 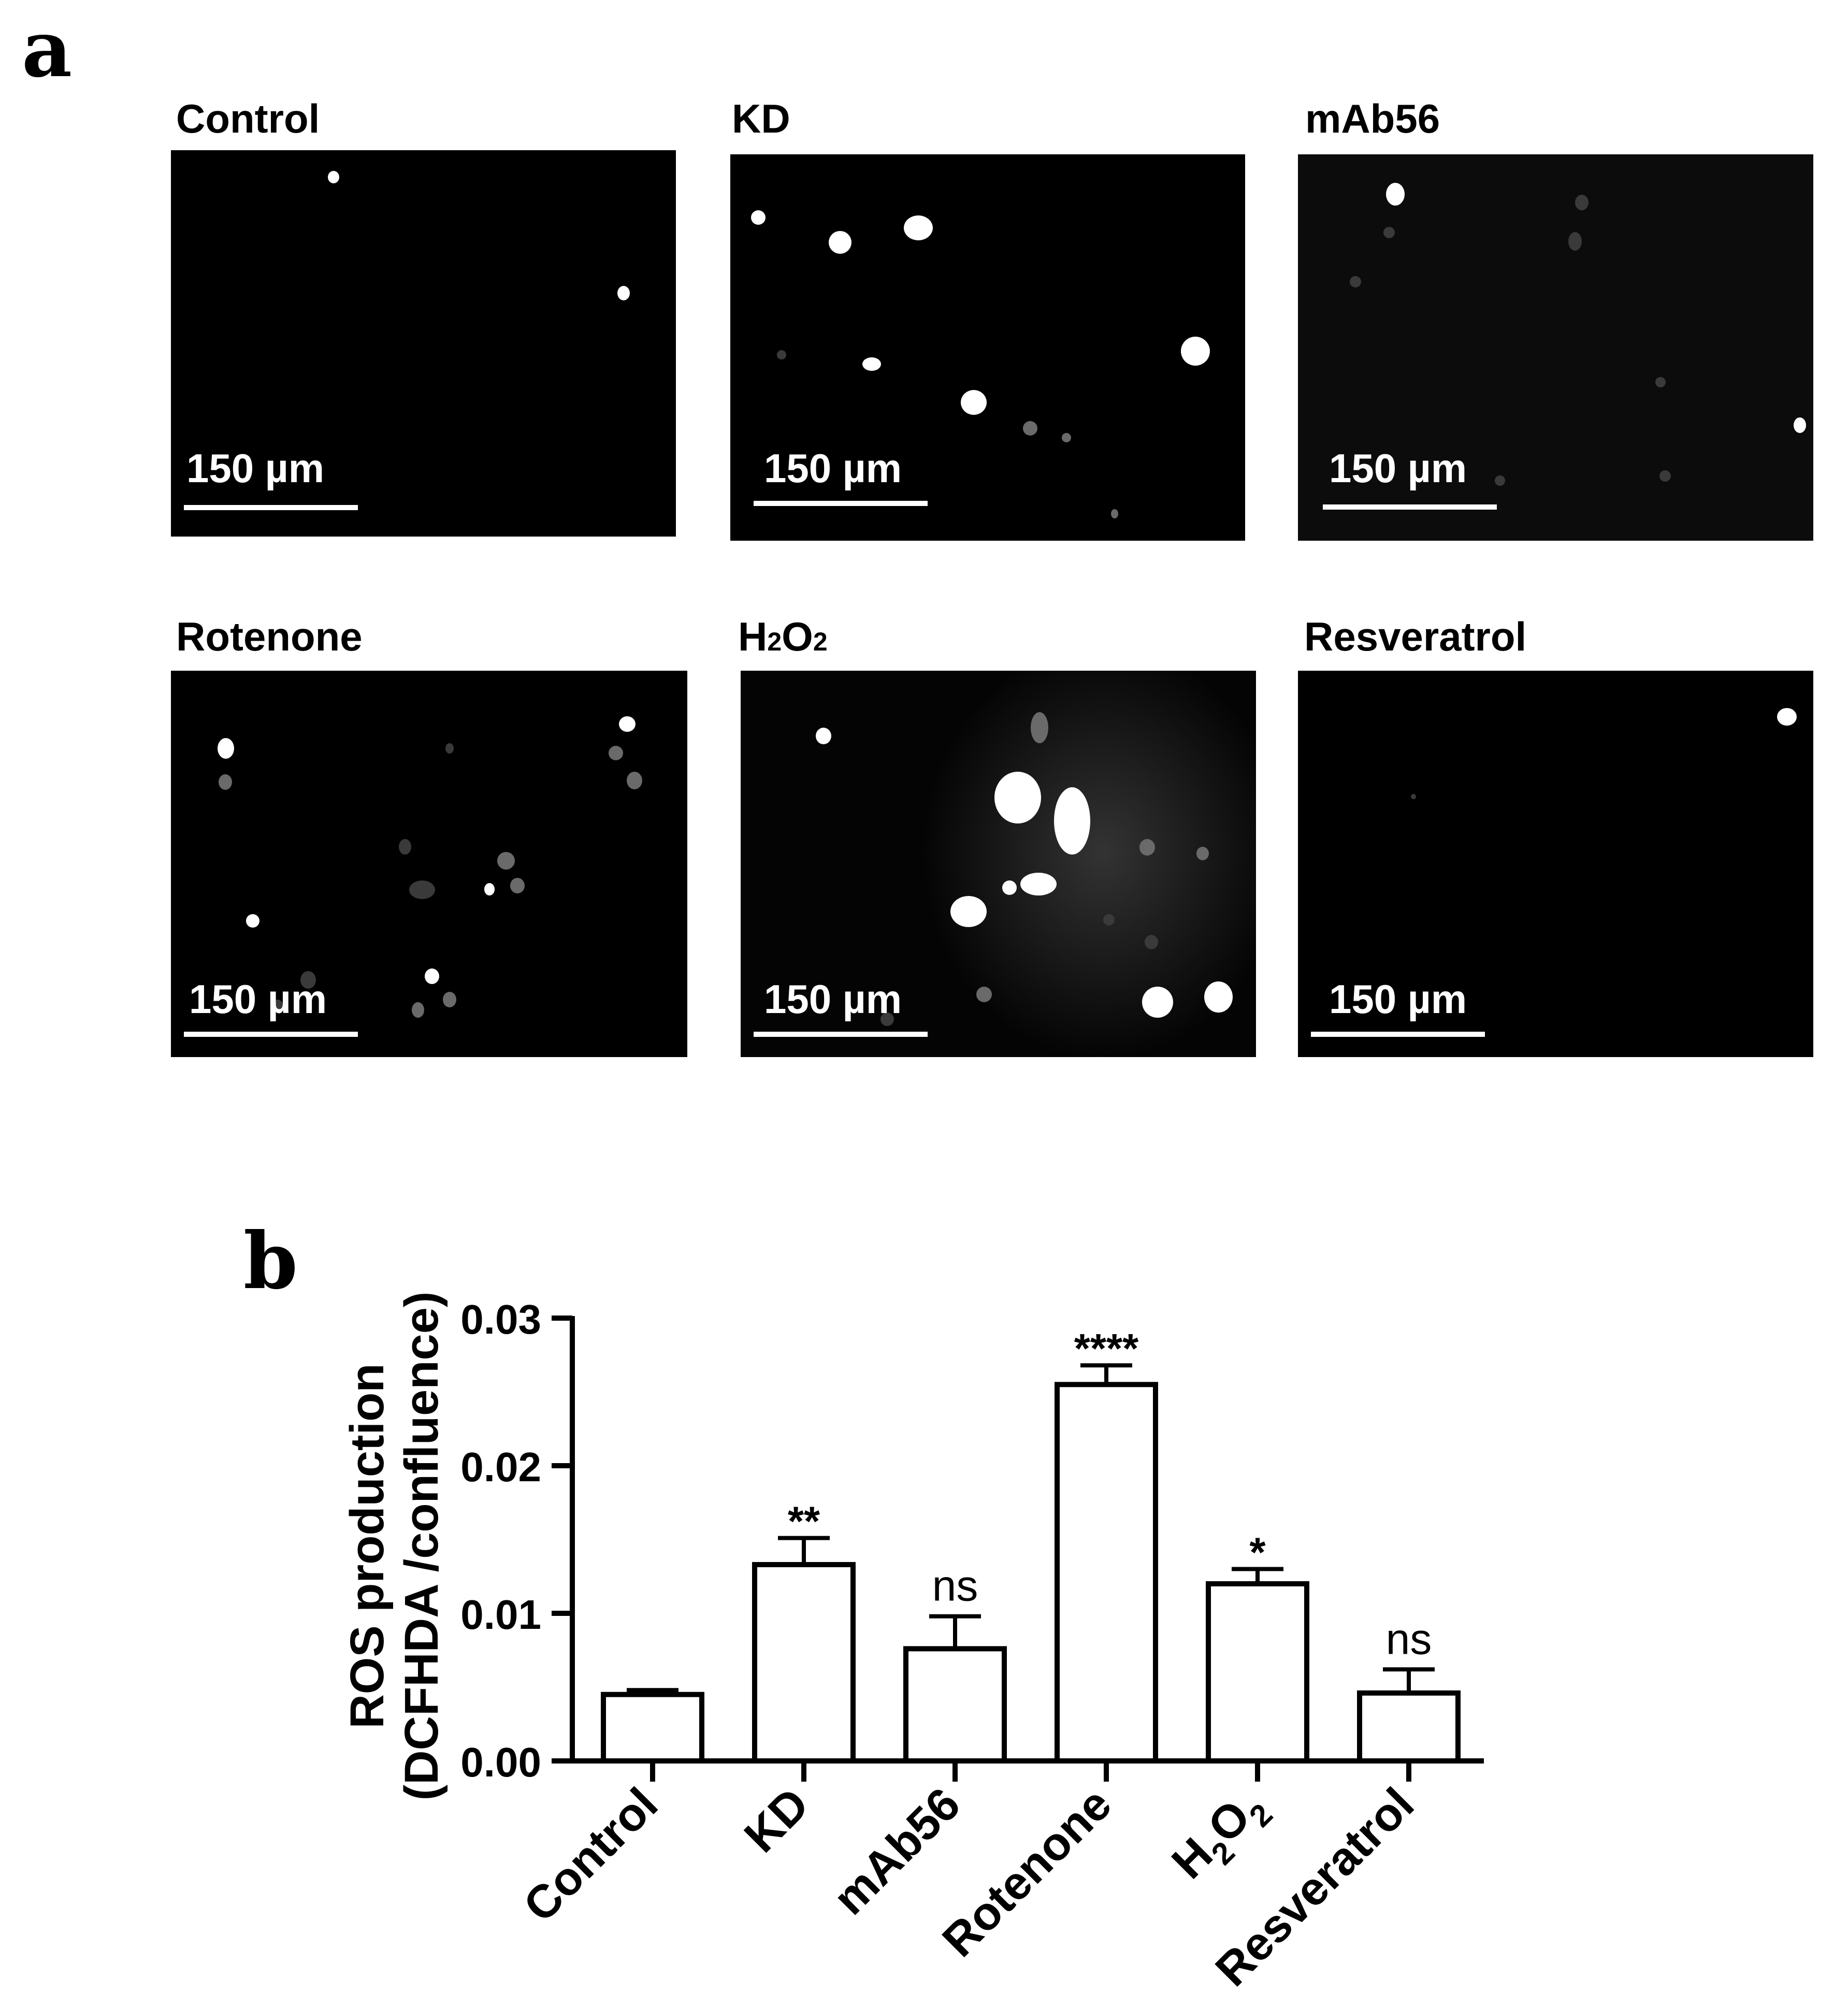 I want to click on title-sub-2: 2, so click(x=775, y=641).